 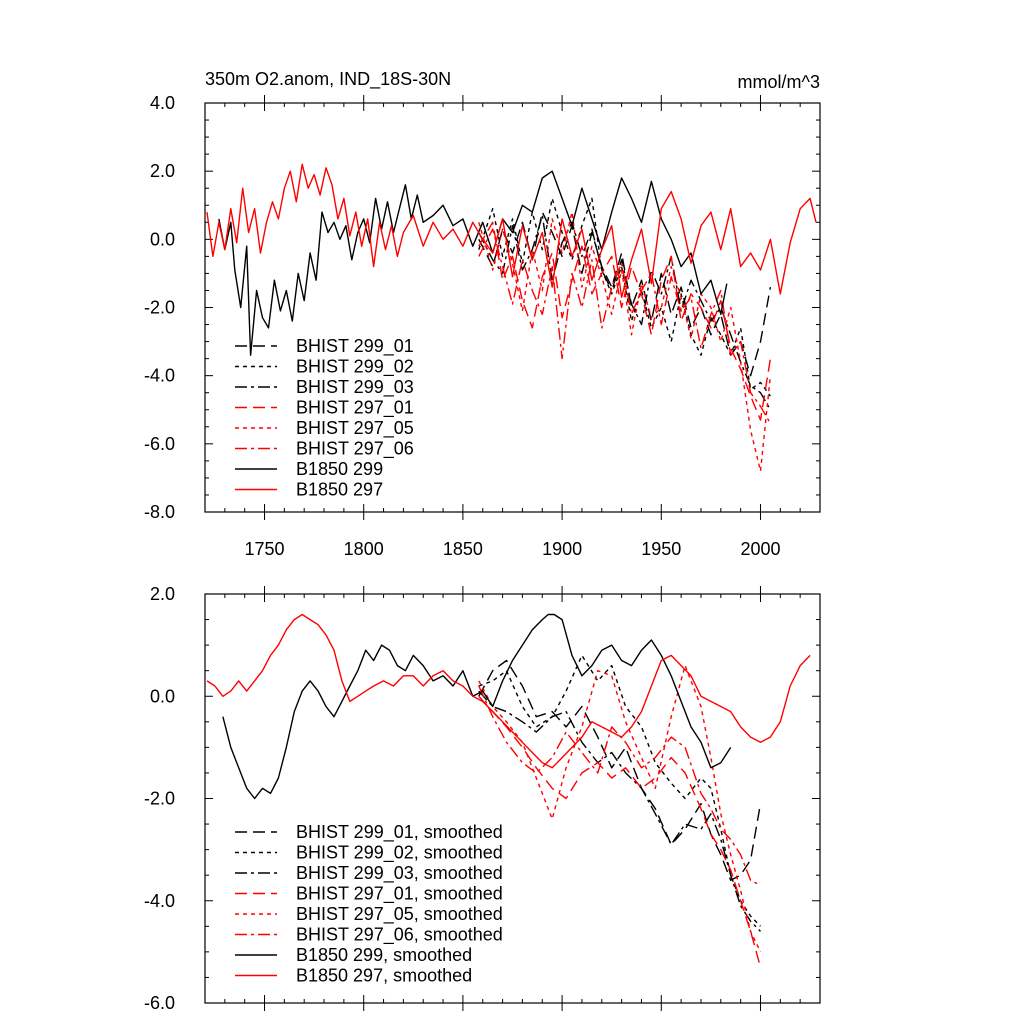 What do you see at coordinates (355, 346) in the screenshot?
I see `legend-label: BHIST 299_01` at bounding box center [355, 346].